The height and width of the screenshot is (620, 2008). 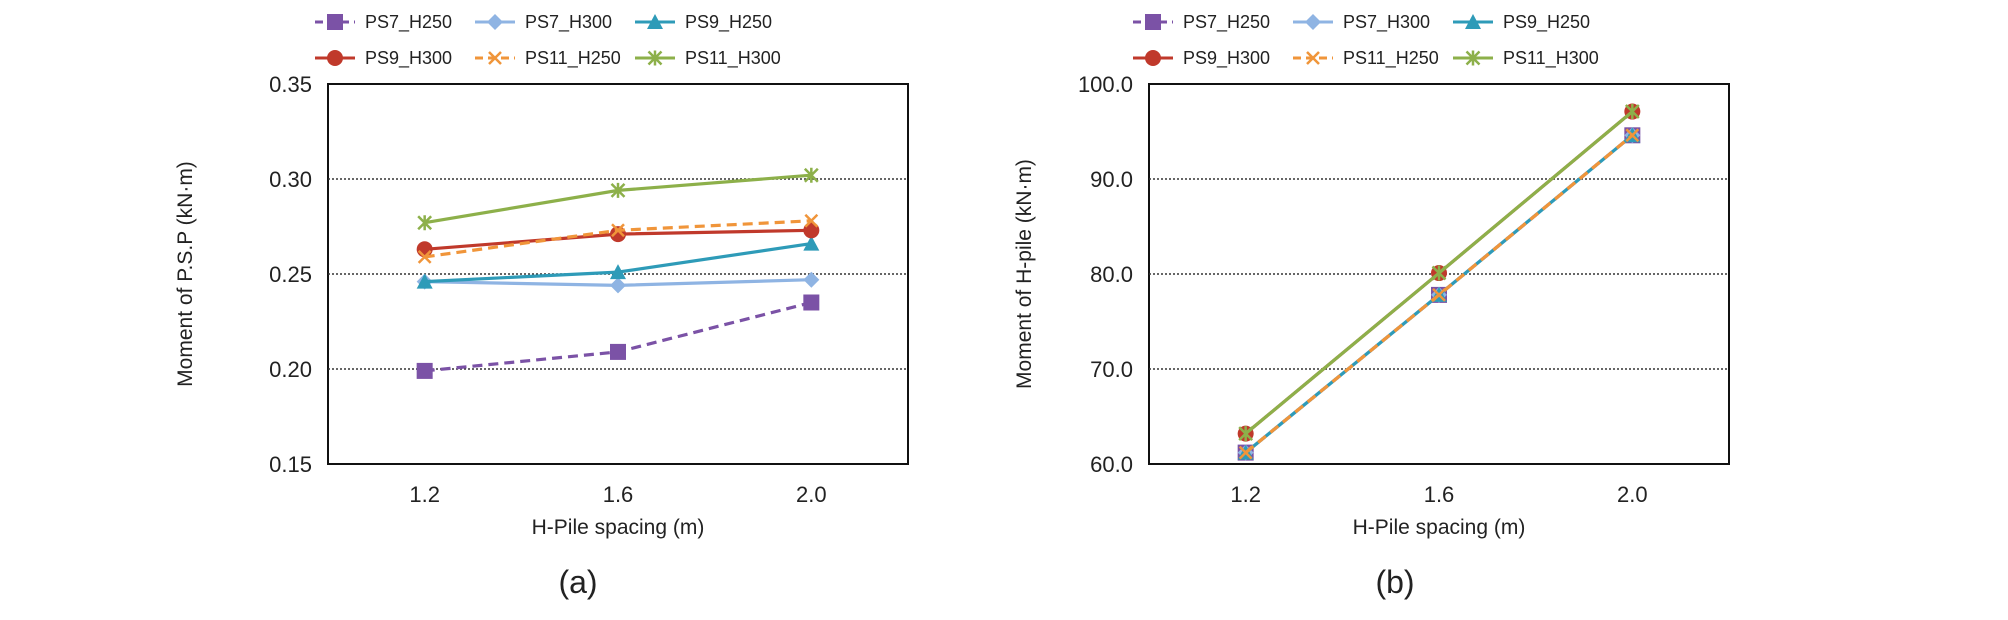 What do you see at coordinates (290, 84) in the screenshot?
I see `y-tick-label: 0.35` at bounding box center [290, 84].